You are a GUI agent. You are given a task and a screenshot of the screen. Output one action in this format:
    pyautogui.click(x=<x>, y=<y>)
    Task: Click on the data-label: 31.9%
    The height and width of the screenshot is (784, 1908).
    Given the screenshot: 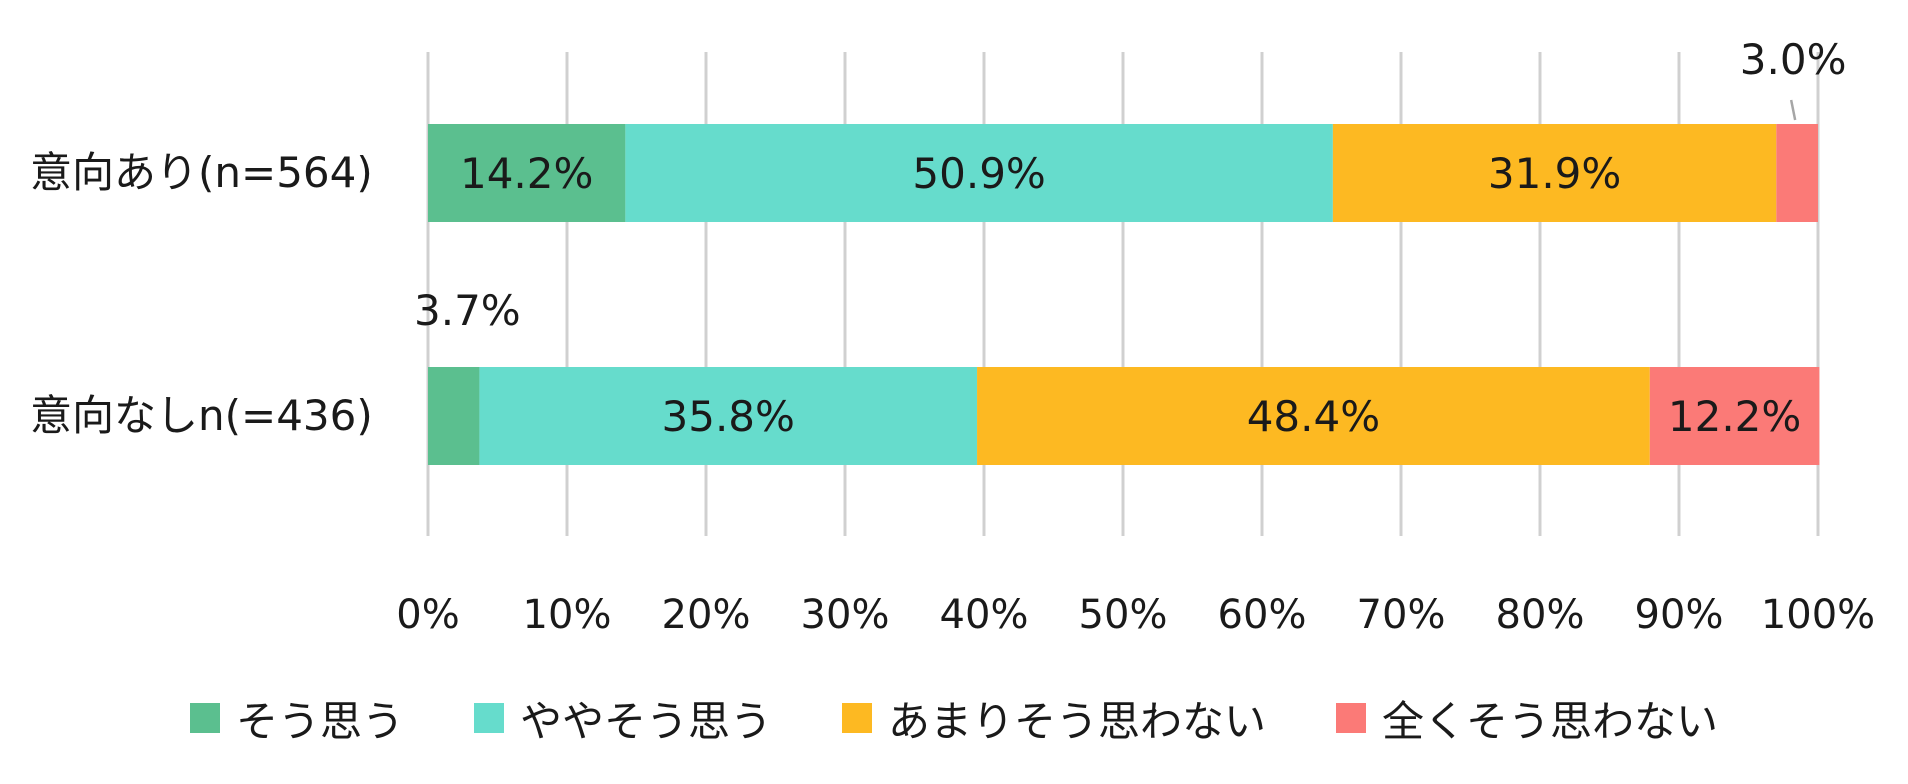 What is the action you would take?
    pyautogui.click(x=1554, y=173)
    